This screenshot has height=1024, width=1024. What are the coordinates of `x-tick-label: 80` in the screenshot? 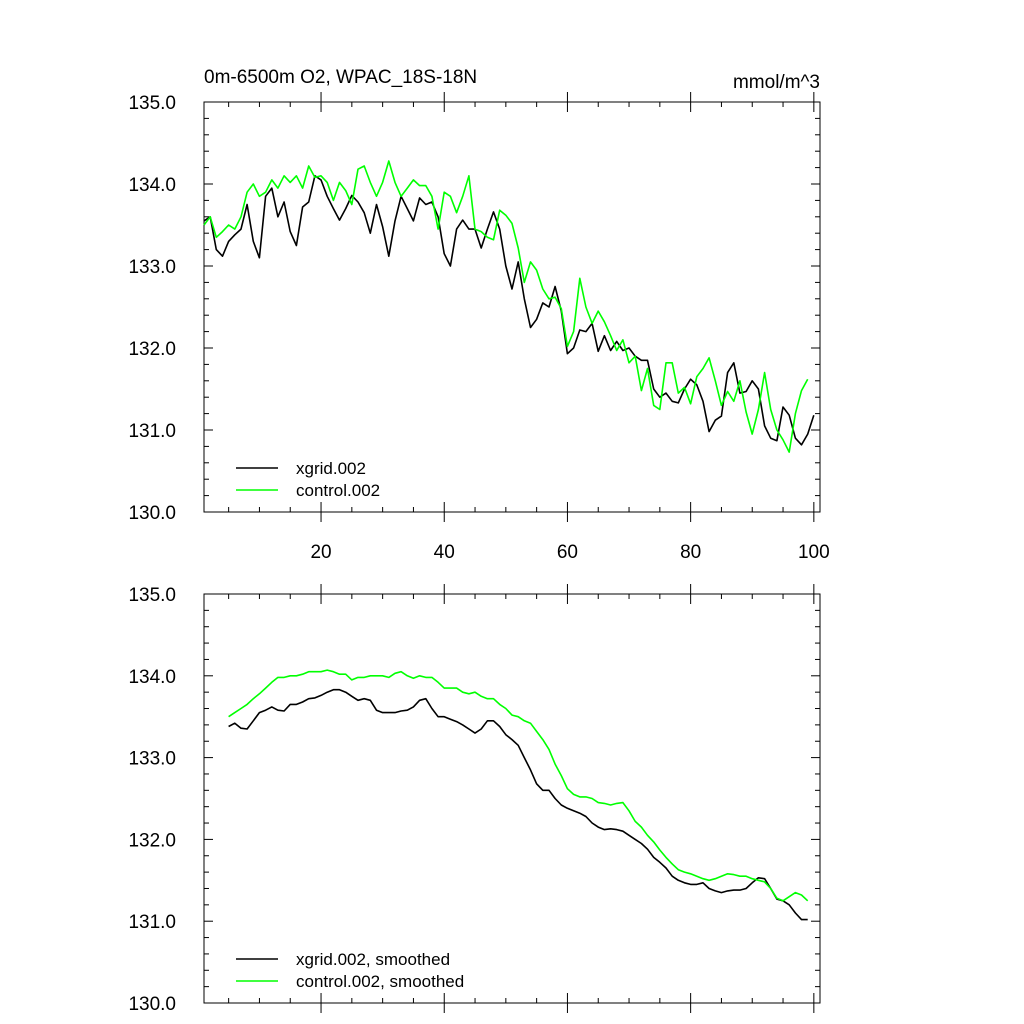 It's located at (690, 552).